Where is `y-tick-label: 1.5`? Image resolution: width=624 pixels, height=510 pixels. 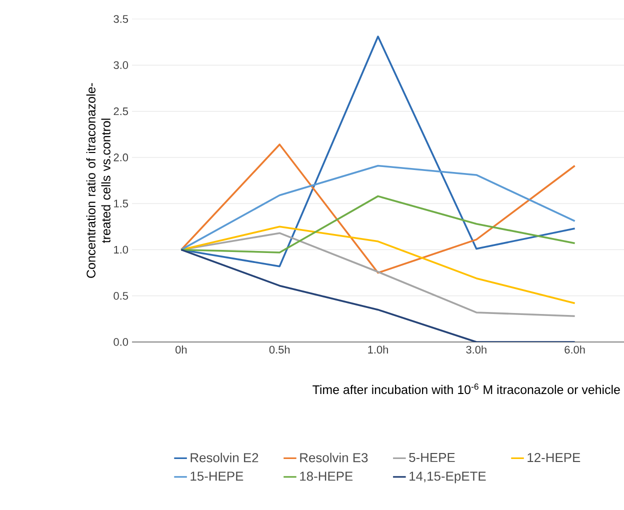 y-tick-label: 1.5 is located at coordinates (121, 204).